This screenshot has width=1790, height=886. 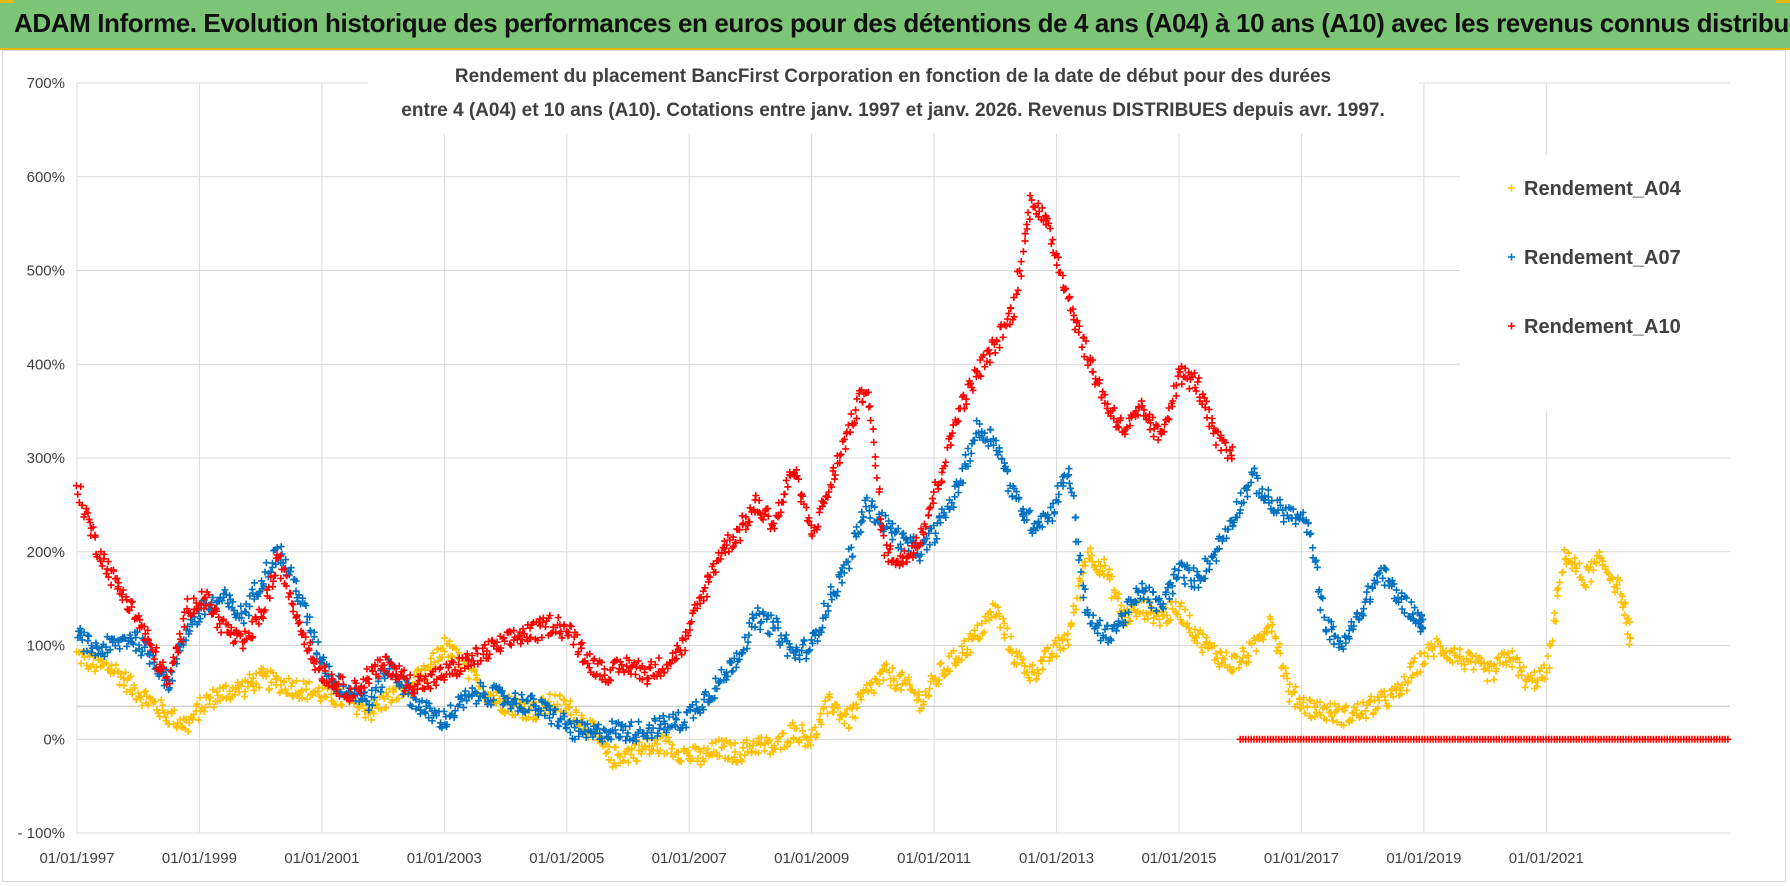 What do you see at coordinates (7, 1) in the screenshot?
I see `banner-corner-left` at bounding box center [7, 1].